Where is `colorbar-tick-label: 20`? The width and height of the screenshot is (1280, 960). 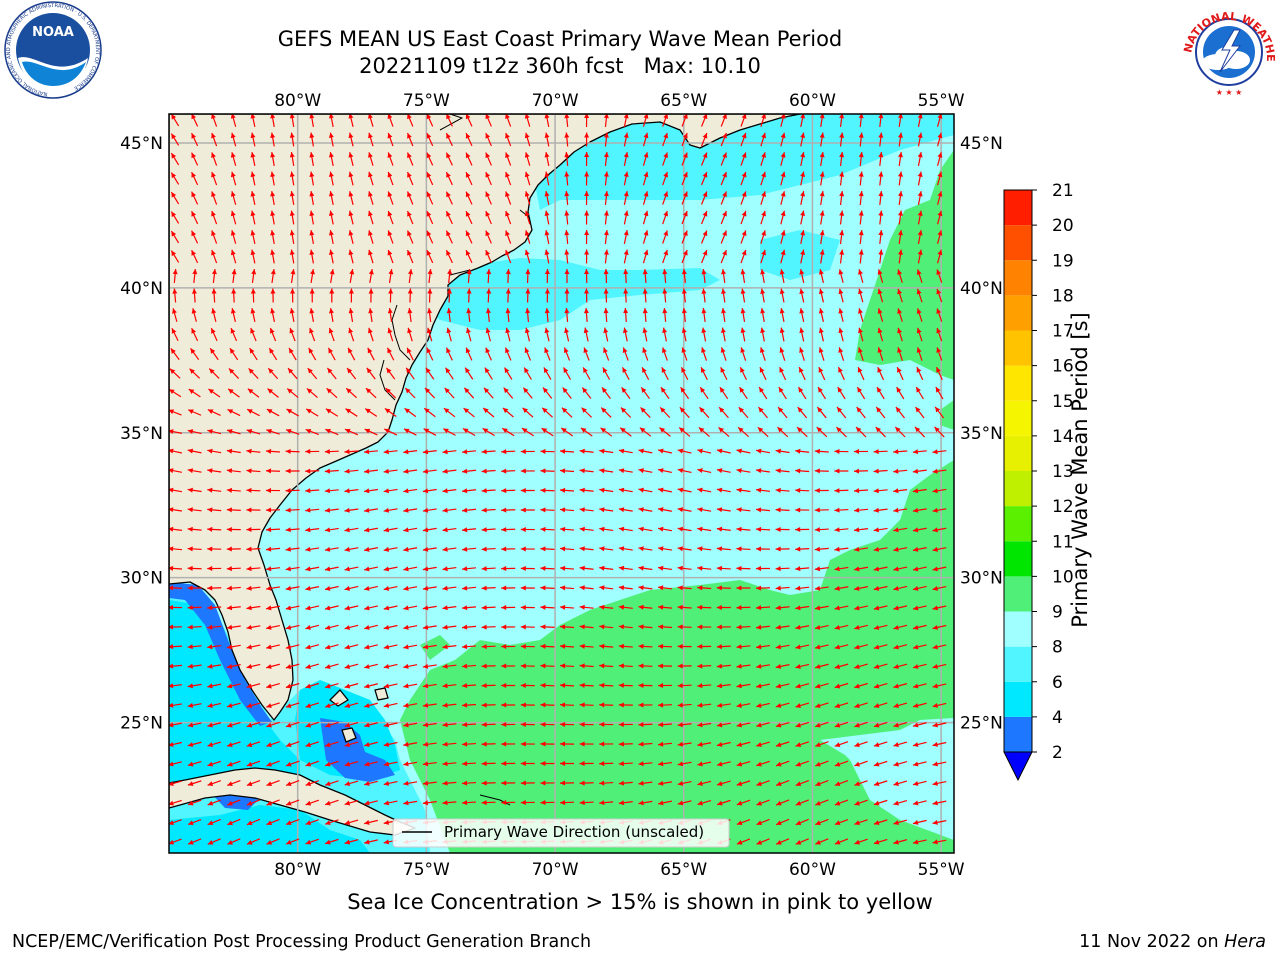
colorbar-tick-label: 20 is located at coordinates (1063, 226).